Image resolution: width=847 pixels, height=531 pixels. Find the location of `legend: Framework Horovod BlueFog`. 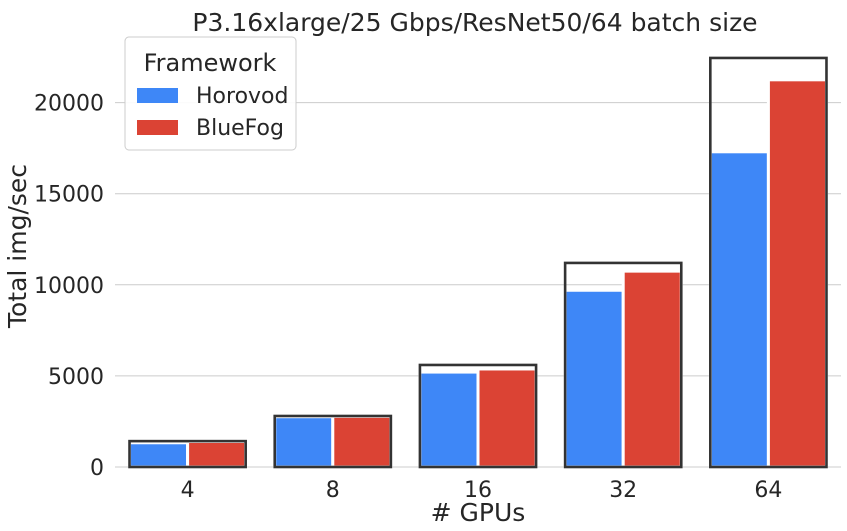

legend: Framework Horovod BlueFog is located at coordinates (210, 93).